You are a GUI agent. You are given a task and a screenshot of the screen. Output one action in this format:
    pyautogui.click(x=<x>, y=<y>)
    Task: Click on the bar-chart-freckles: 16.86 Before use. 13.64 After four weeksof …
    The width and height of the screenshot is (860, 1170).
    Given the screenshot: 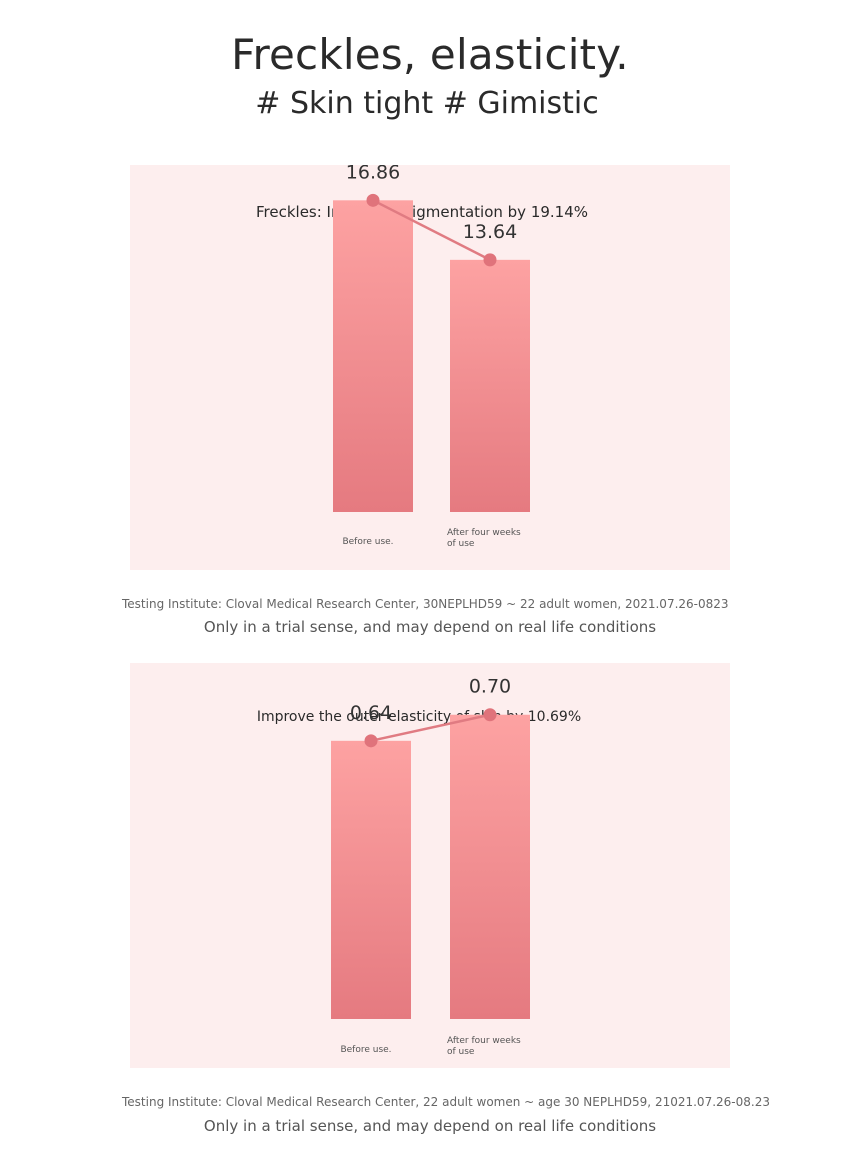 What is the action you would take?
    pyautogui.click(x=431, y=357)
    